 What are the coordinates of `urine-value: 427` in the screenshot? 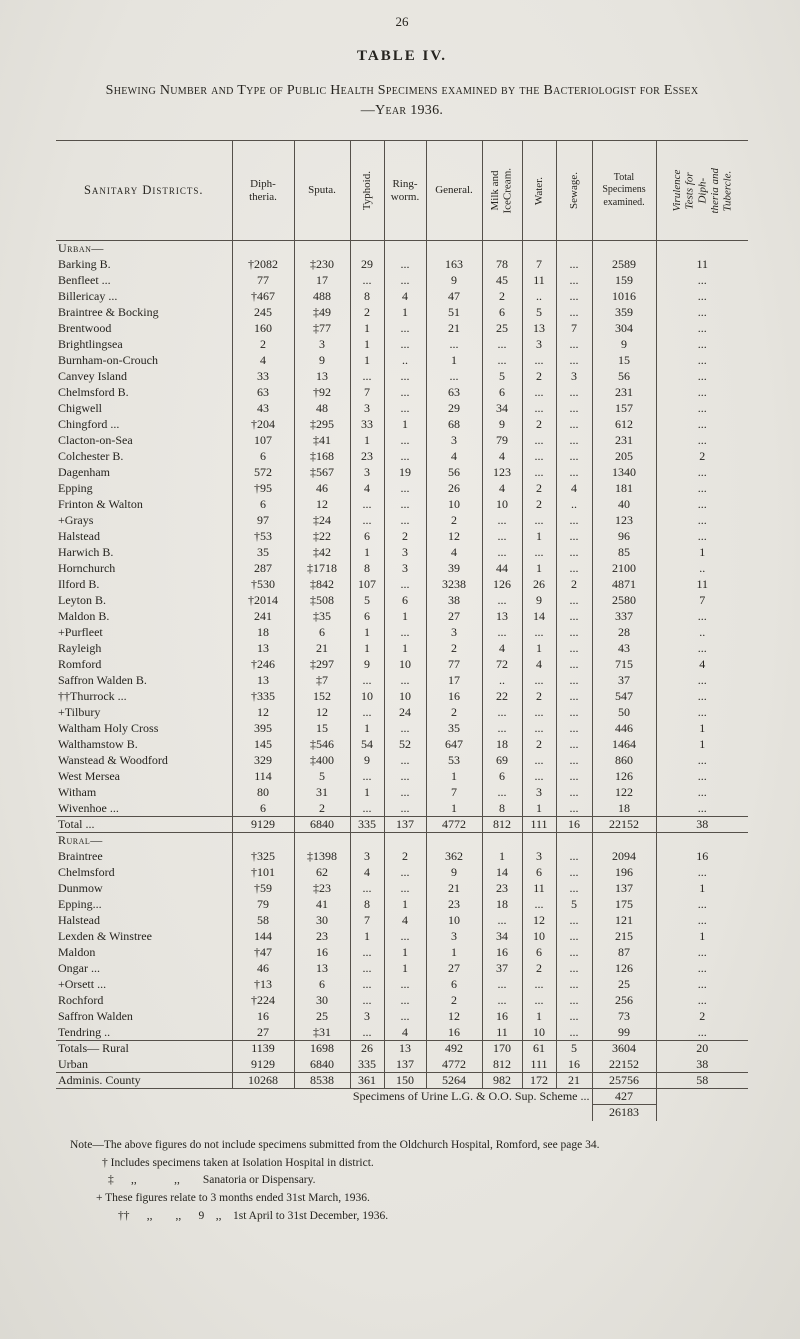 It's located at (624, 1097).